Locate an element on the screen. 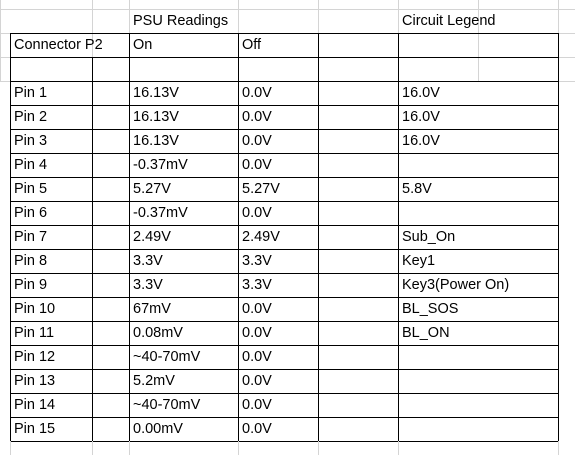 This screenshot has width=575, height=455. psu-readings-title: PSU Readings is located at coordinates (181, 21).